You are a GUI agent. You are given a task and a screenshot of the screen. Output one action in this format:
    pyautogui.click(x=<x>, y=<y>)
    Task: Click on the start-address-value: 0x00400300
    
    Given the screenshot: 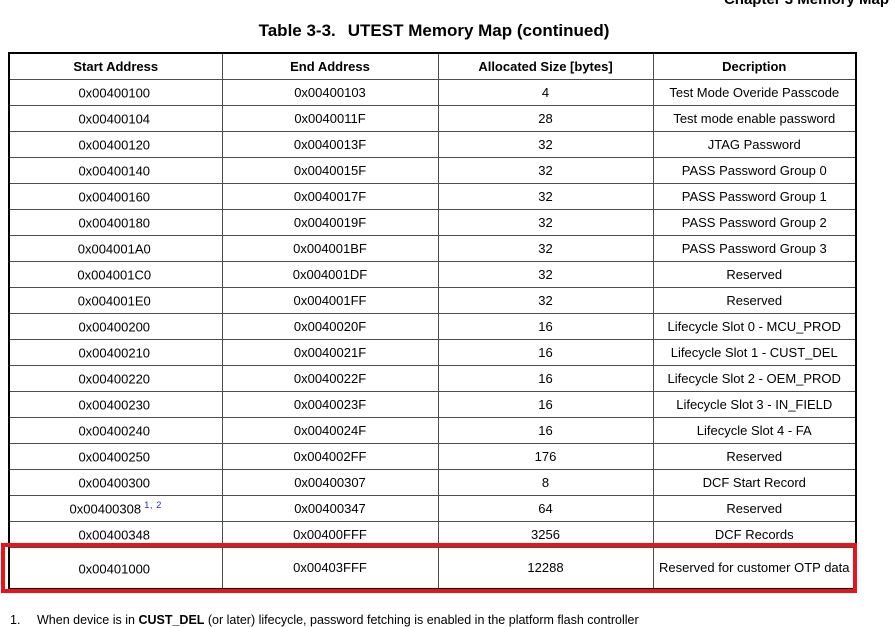 What is the action you would take?
    pyautogui.click(x=114, y=483)
    